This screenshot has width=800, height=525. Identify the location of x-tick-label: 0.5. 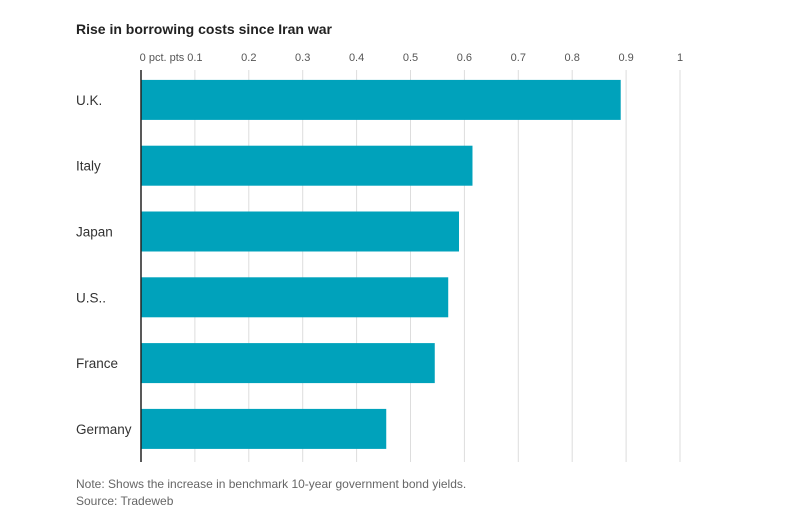
(410, 58).